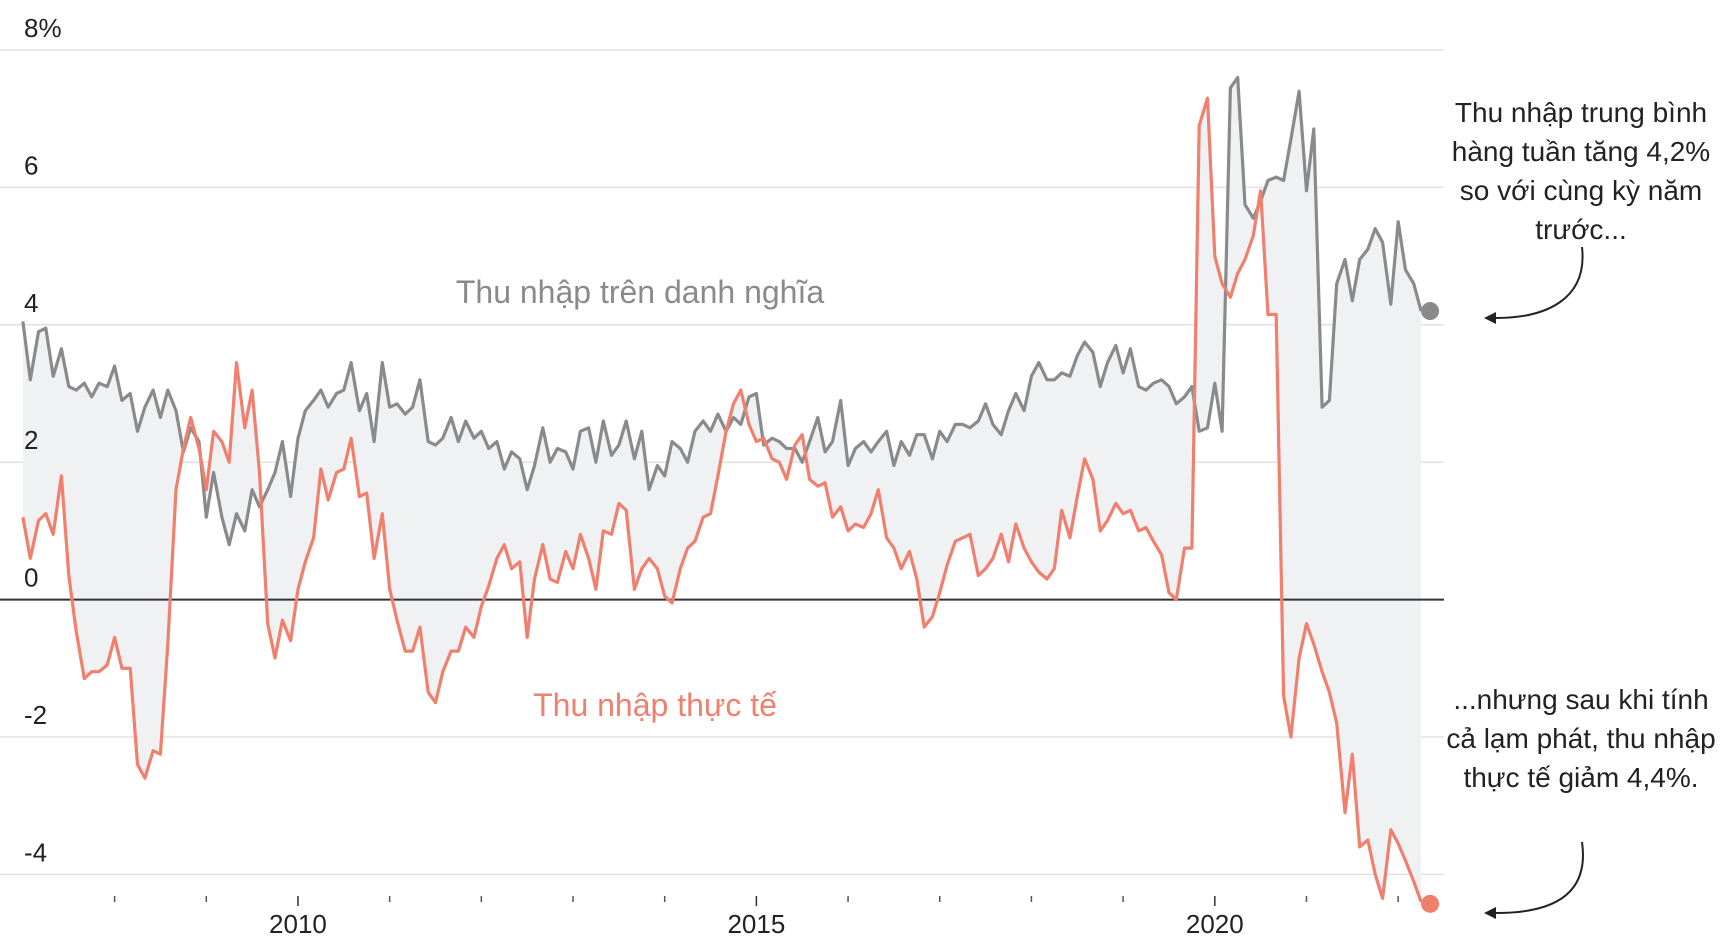 The height and width of the screenshot is (940, 1720). What do you see at coordinates (1534, 582) in the screenshot?
I see `annotation-arrows` at bounding box center [1534, 582].